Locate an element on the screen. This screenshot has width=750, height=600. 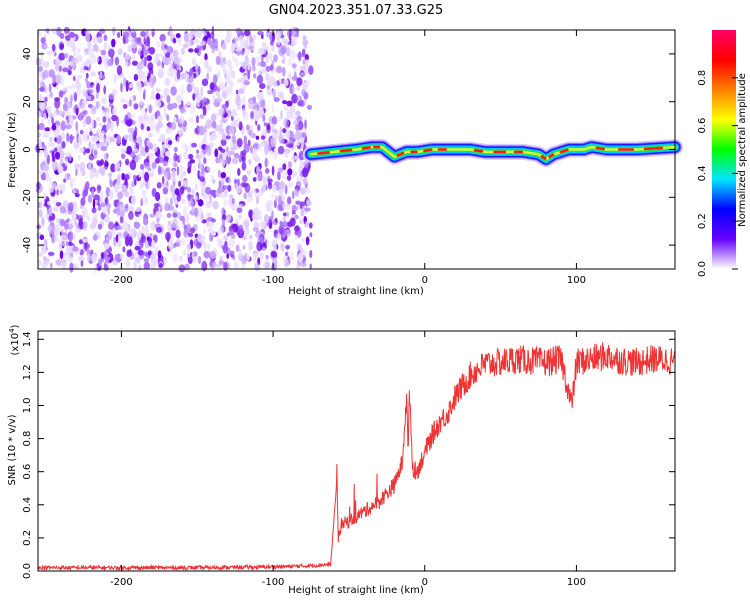
x-tick-label: 100 is located at coordinates (576, 280).